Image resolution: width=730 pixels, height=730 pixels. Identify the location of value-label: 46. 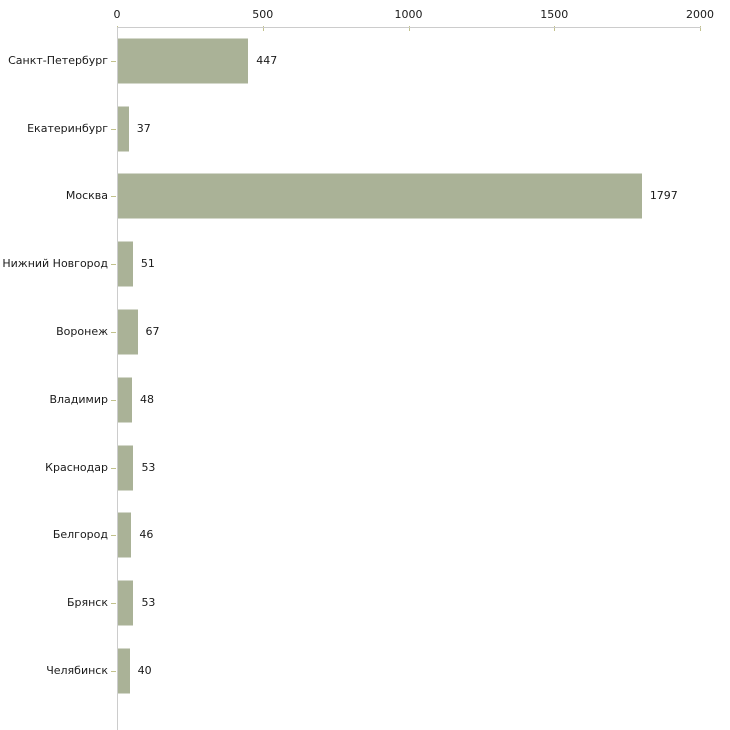
(146, 535).